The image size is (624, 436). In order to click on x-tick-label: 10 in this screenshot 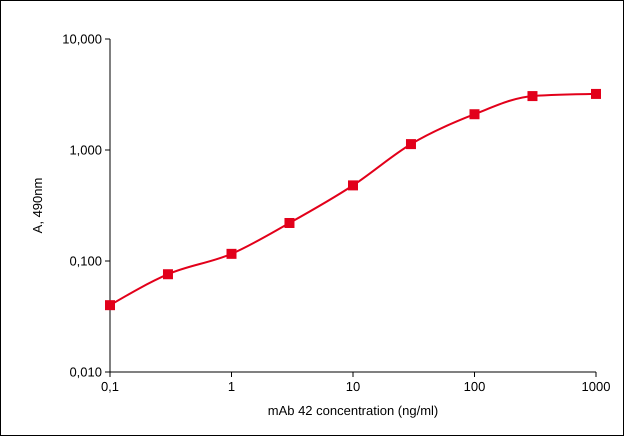, I will do `click(353, 386)`.